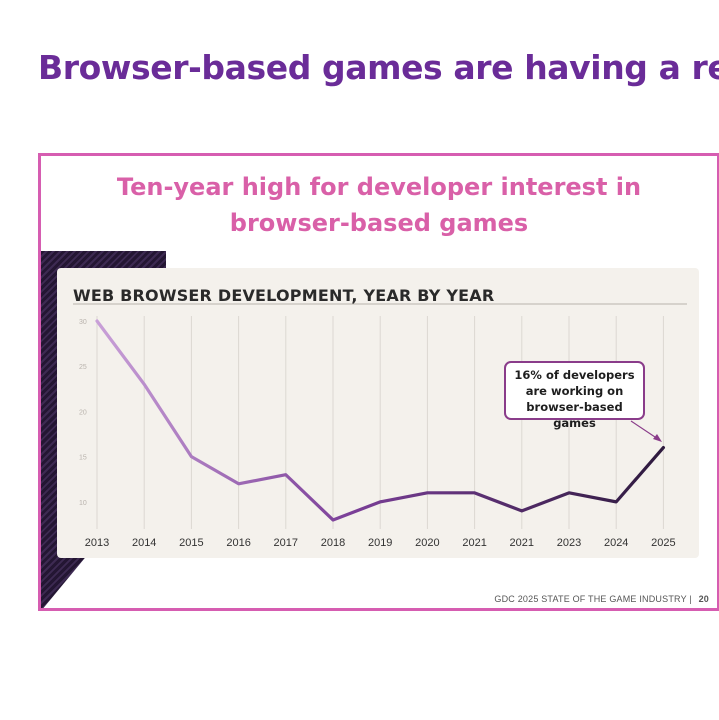 The width and height of the screenshot is (719, 720). I want to click on y-tick-label: 25, so click(83, 367).